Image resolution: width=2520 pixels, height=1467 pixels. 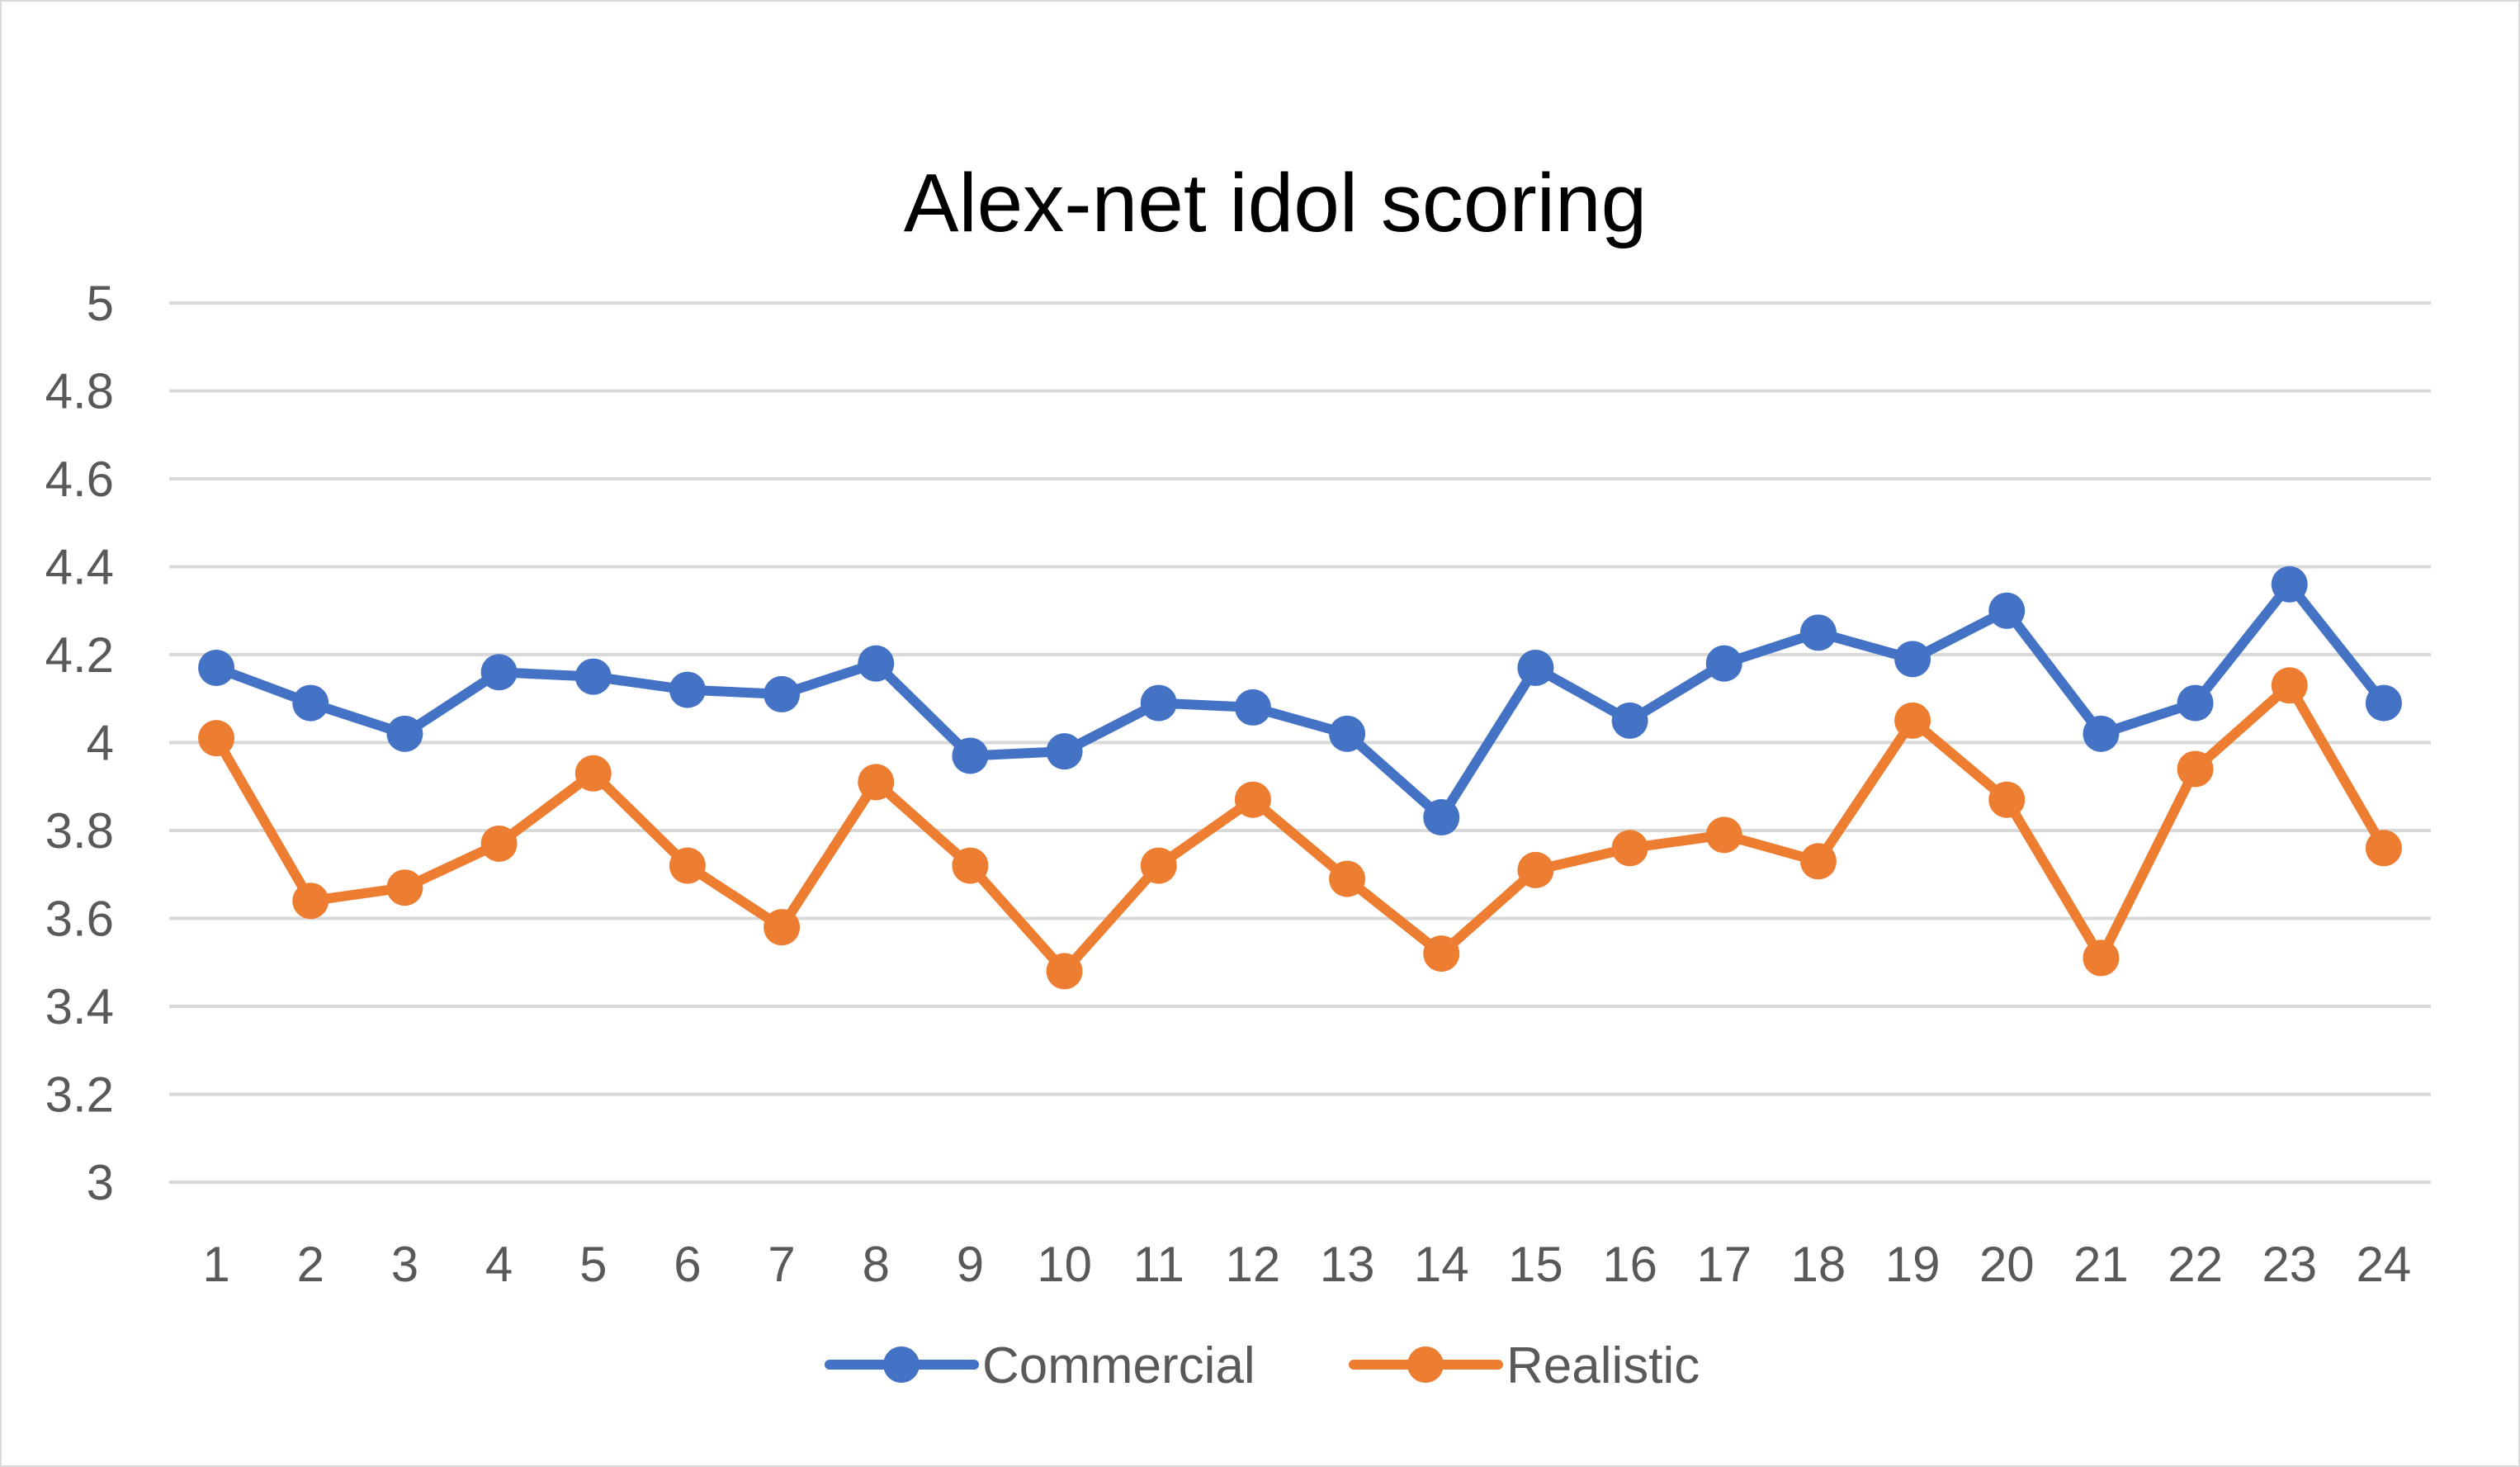 What do you see at coordinates (79, 567) in the screenshot?
I see `y-tick-label: 4.4` at bounding box center [79, 567].